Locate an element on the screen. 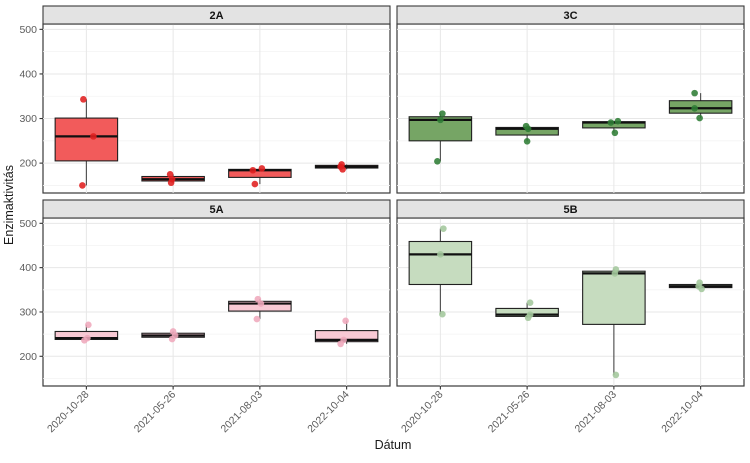 This screenshot has width=750, height=463. facet-title: 5B is located at coordinates (570, 210).